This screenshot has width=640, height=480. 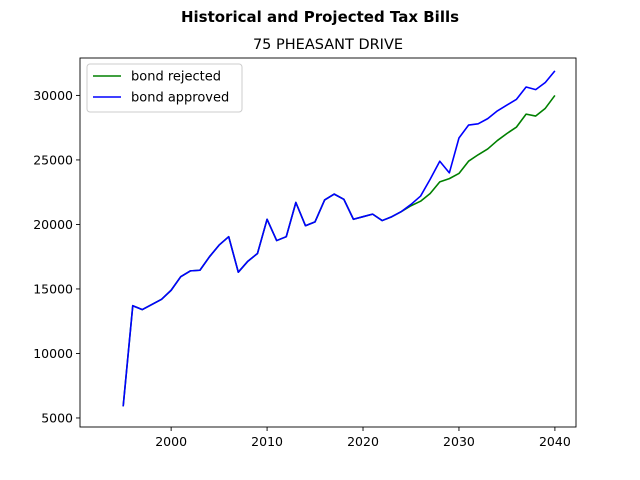 I want to click on y-tick-label: 30000, so click(x=53, y=95).